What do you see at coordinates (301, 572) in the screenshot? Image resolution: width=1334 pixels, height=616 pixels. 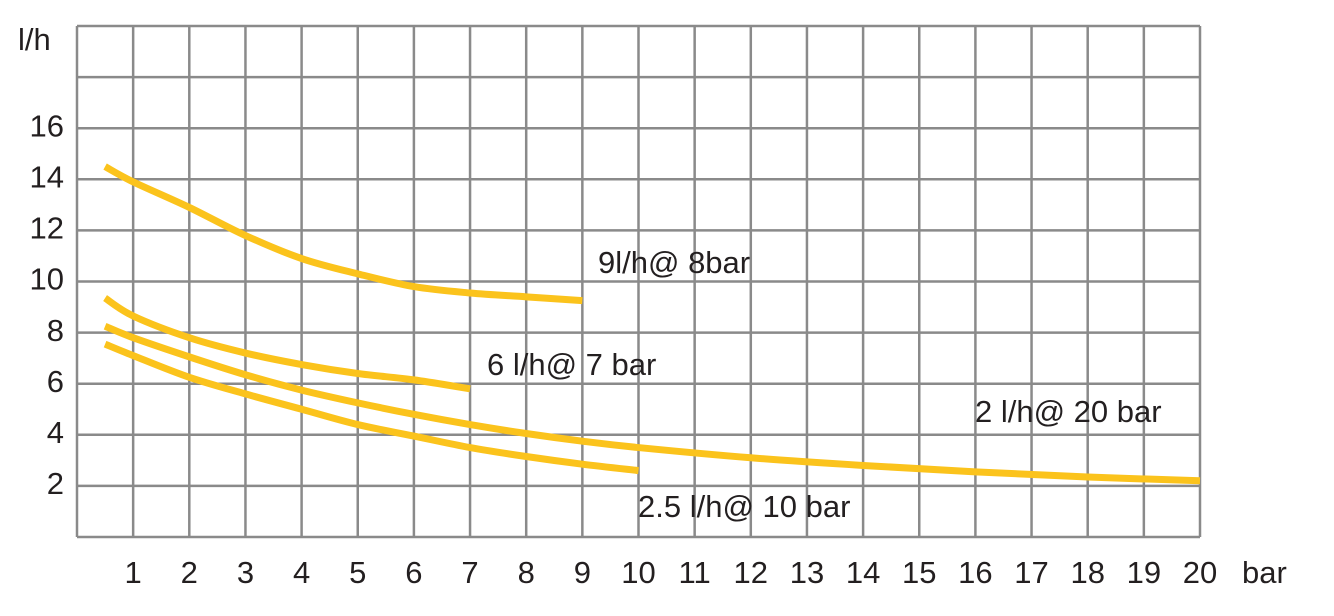 I see `x-tick-label: 4` at bounding box center [301, 572].